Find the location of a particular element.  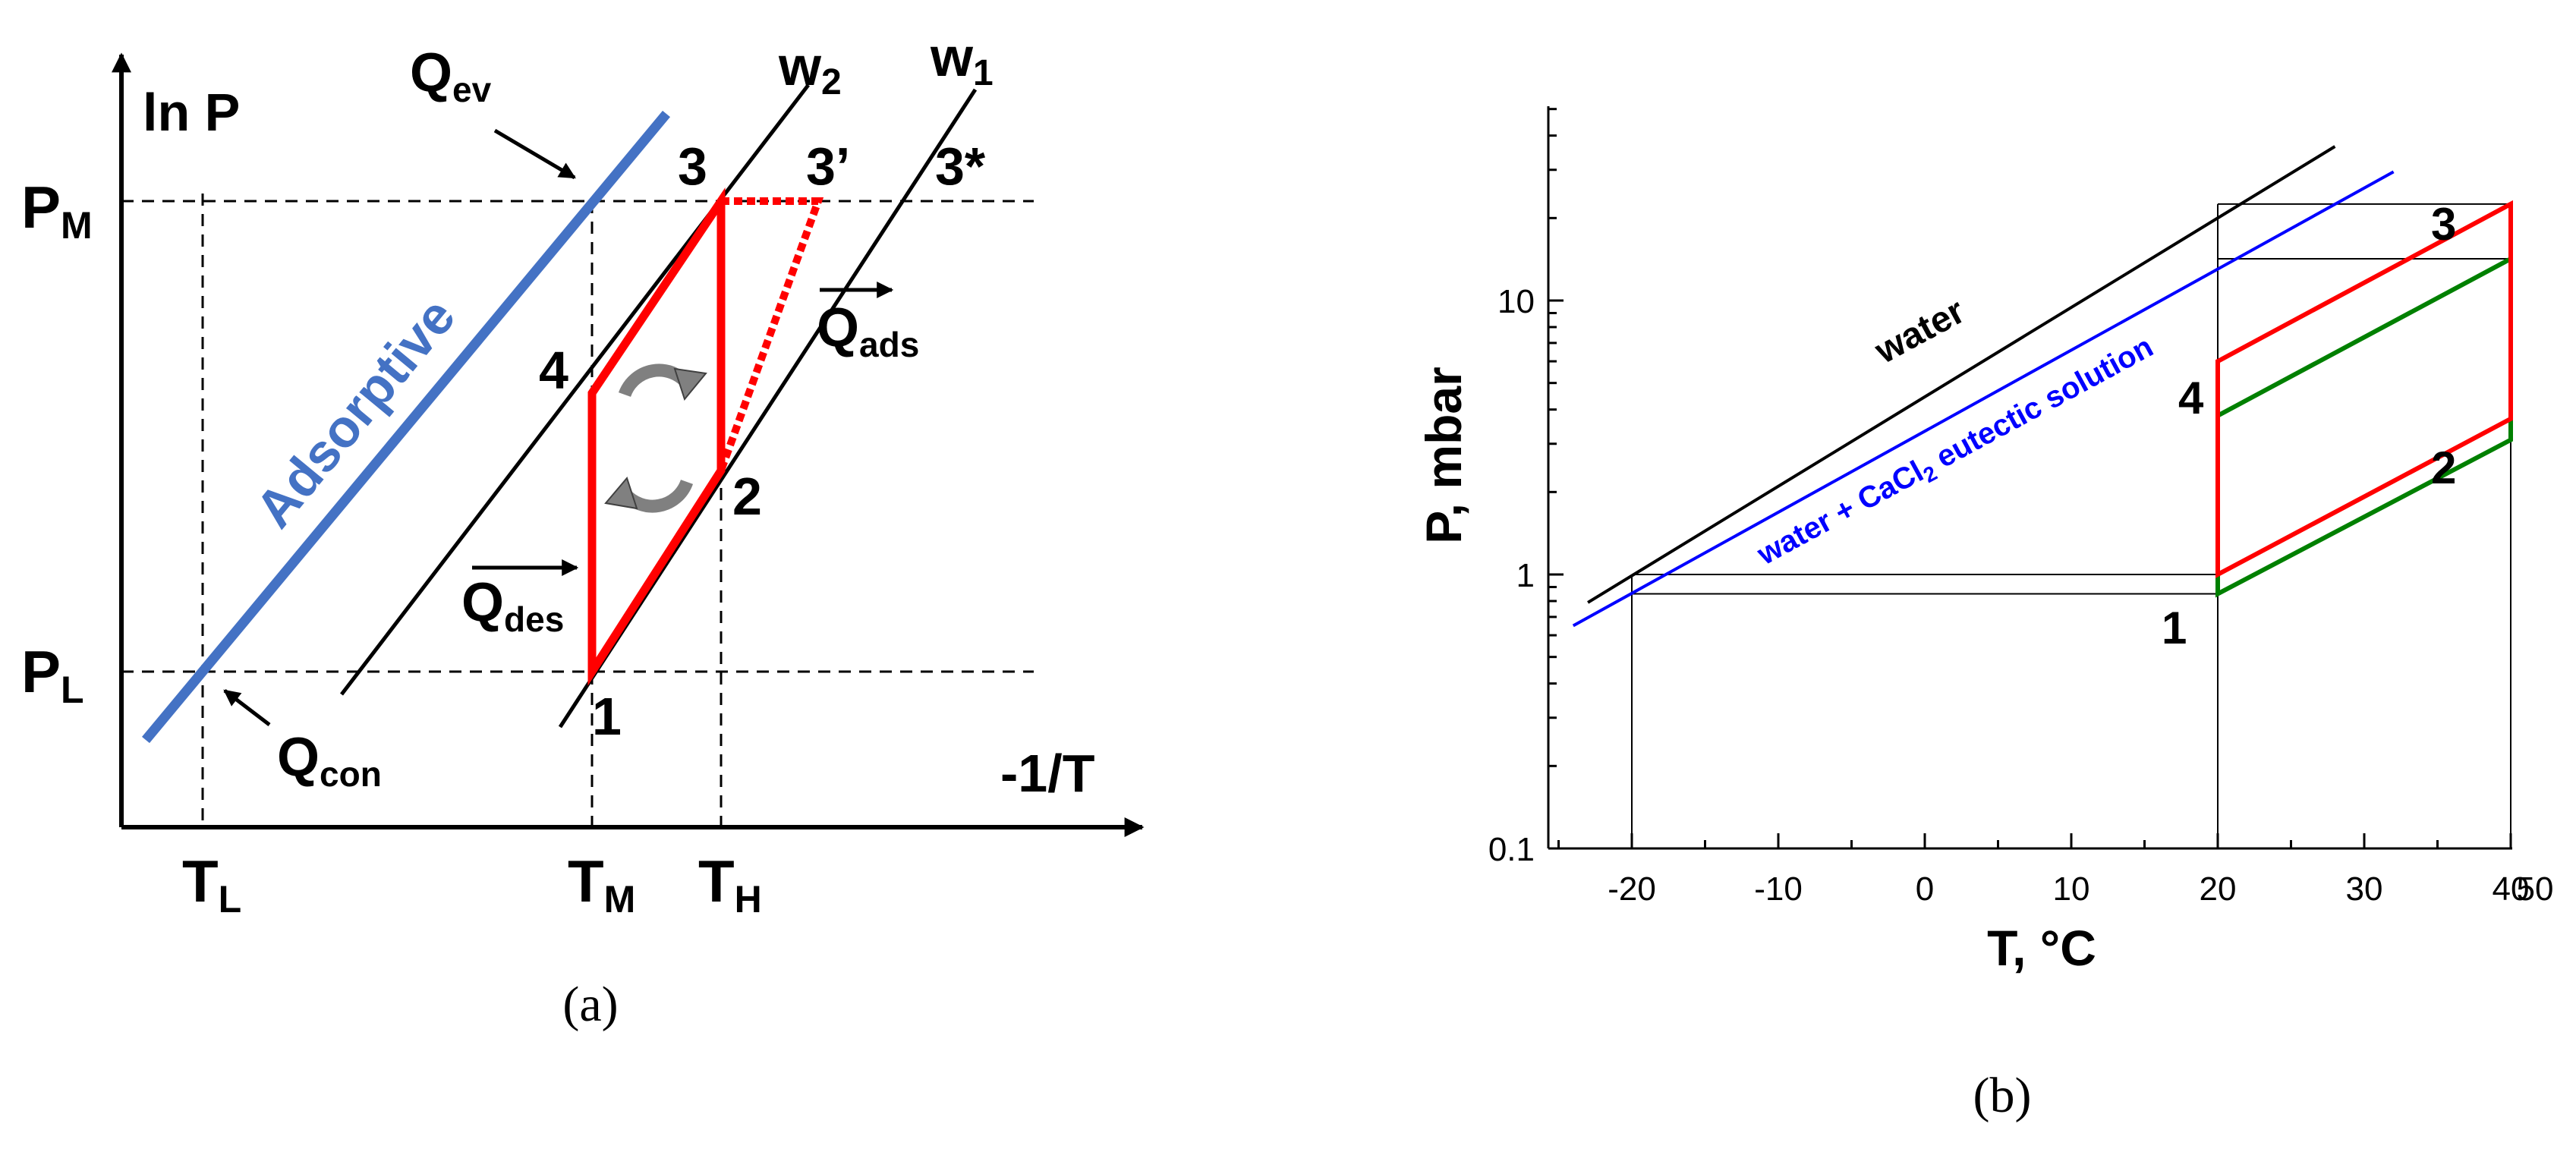

a-level-pl: PL is located at coordinates (52, 674).